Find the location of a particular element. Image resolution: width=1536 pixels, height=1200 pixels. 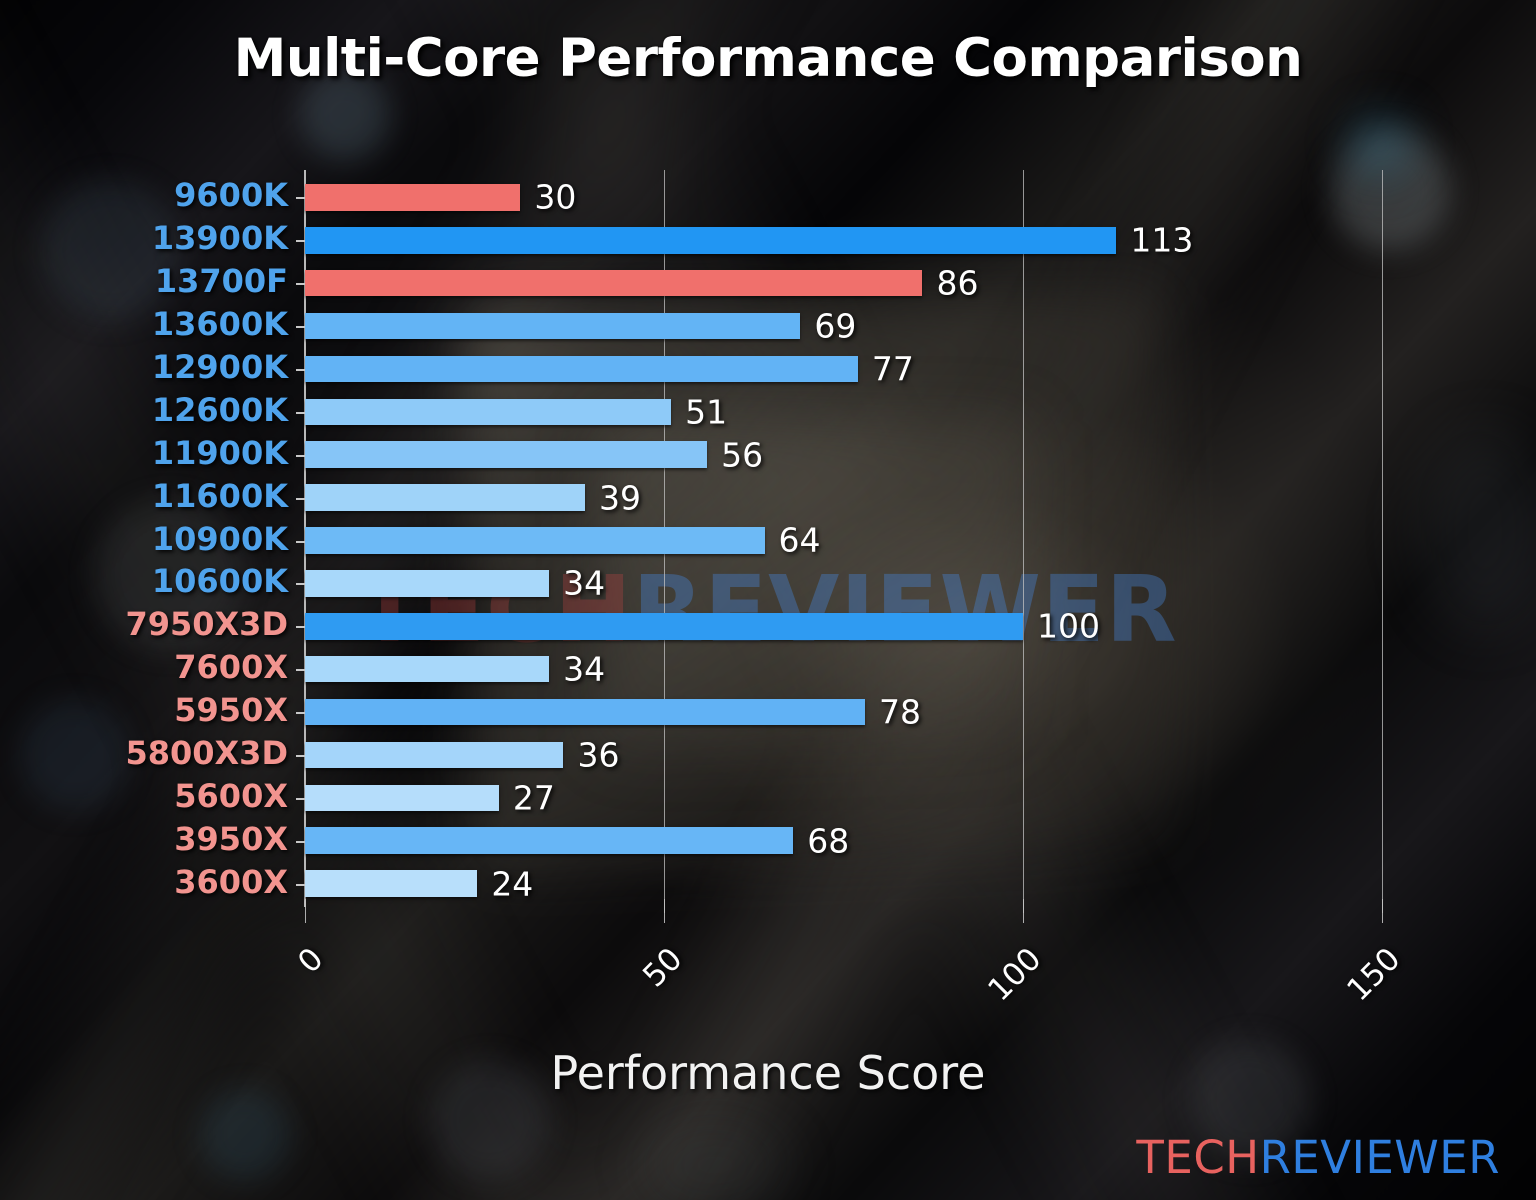

brand-logo: TECHREVIEWER is located at coordinates (1318, 1157).